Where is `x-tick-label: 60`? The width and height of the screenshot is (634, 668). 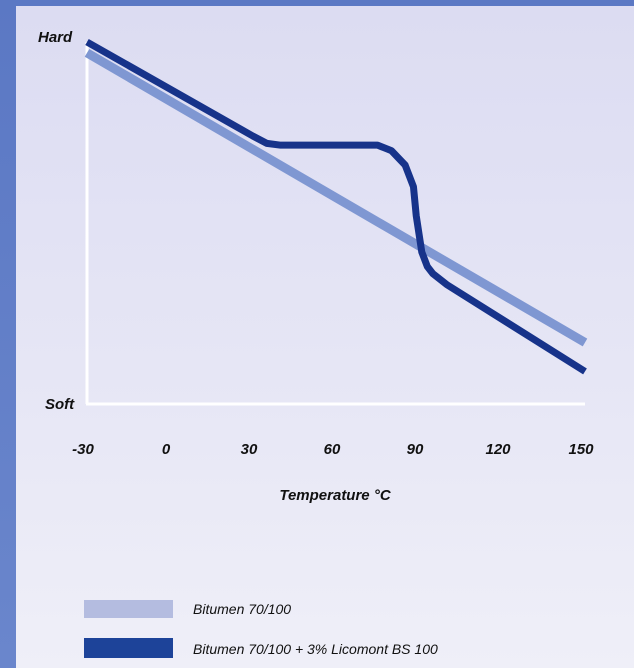 x-tick-label: 60 is located at coordinates (332, 449).